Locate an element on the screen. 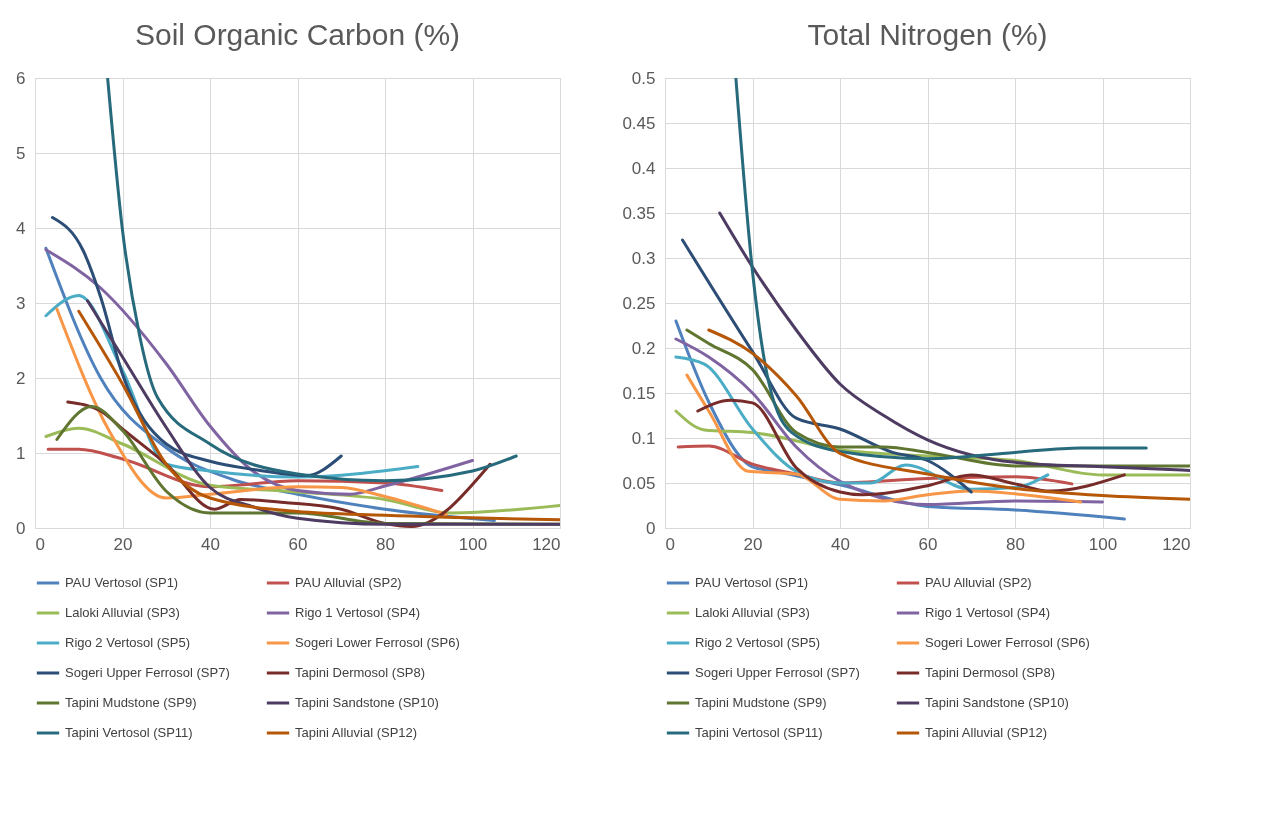  y-tick-label: 5 is located at coordinates (21, 153).